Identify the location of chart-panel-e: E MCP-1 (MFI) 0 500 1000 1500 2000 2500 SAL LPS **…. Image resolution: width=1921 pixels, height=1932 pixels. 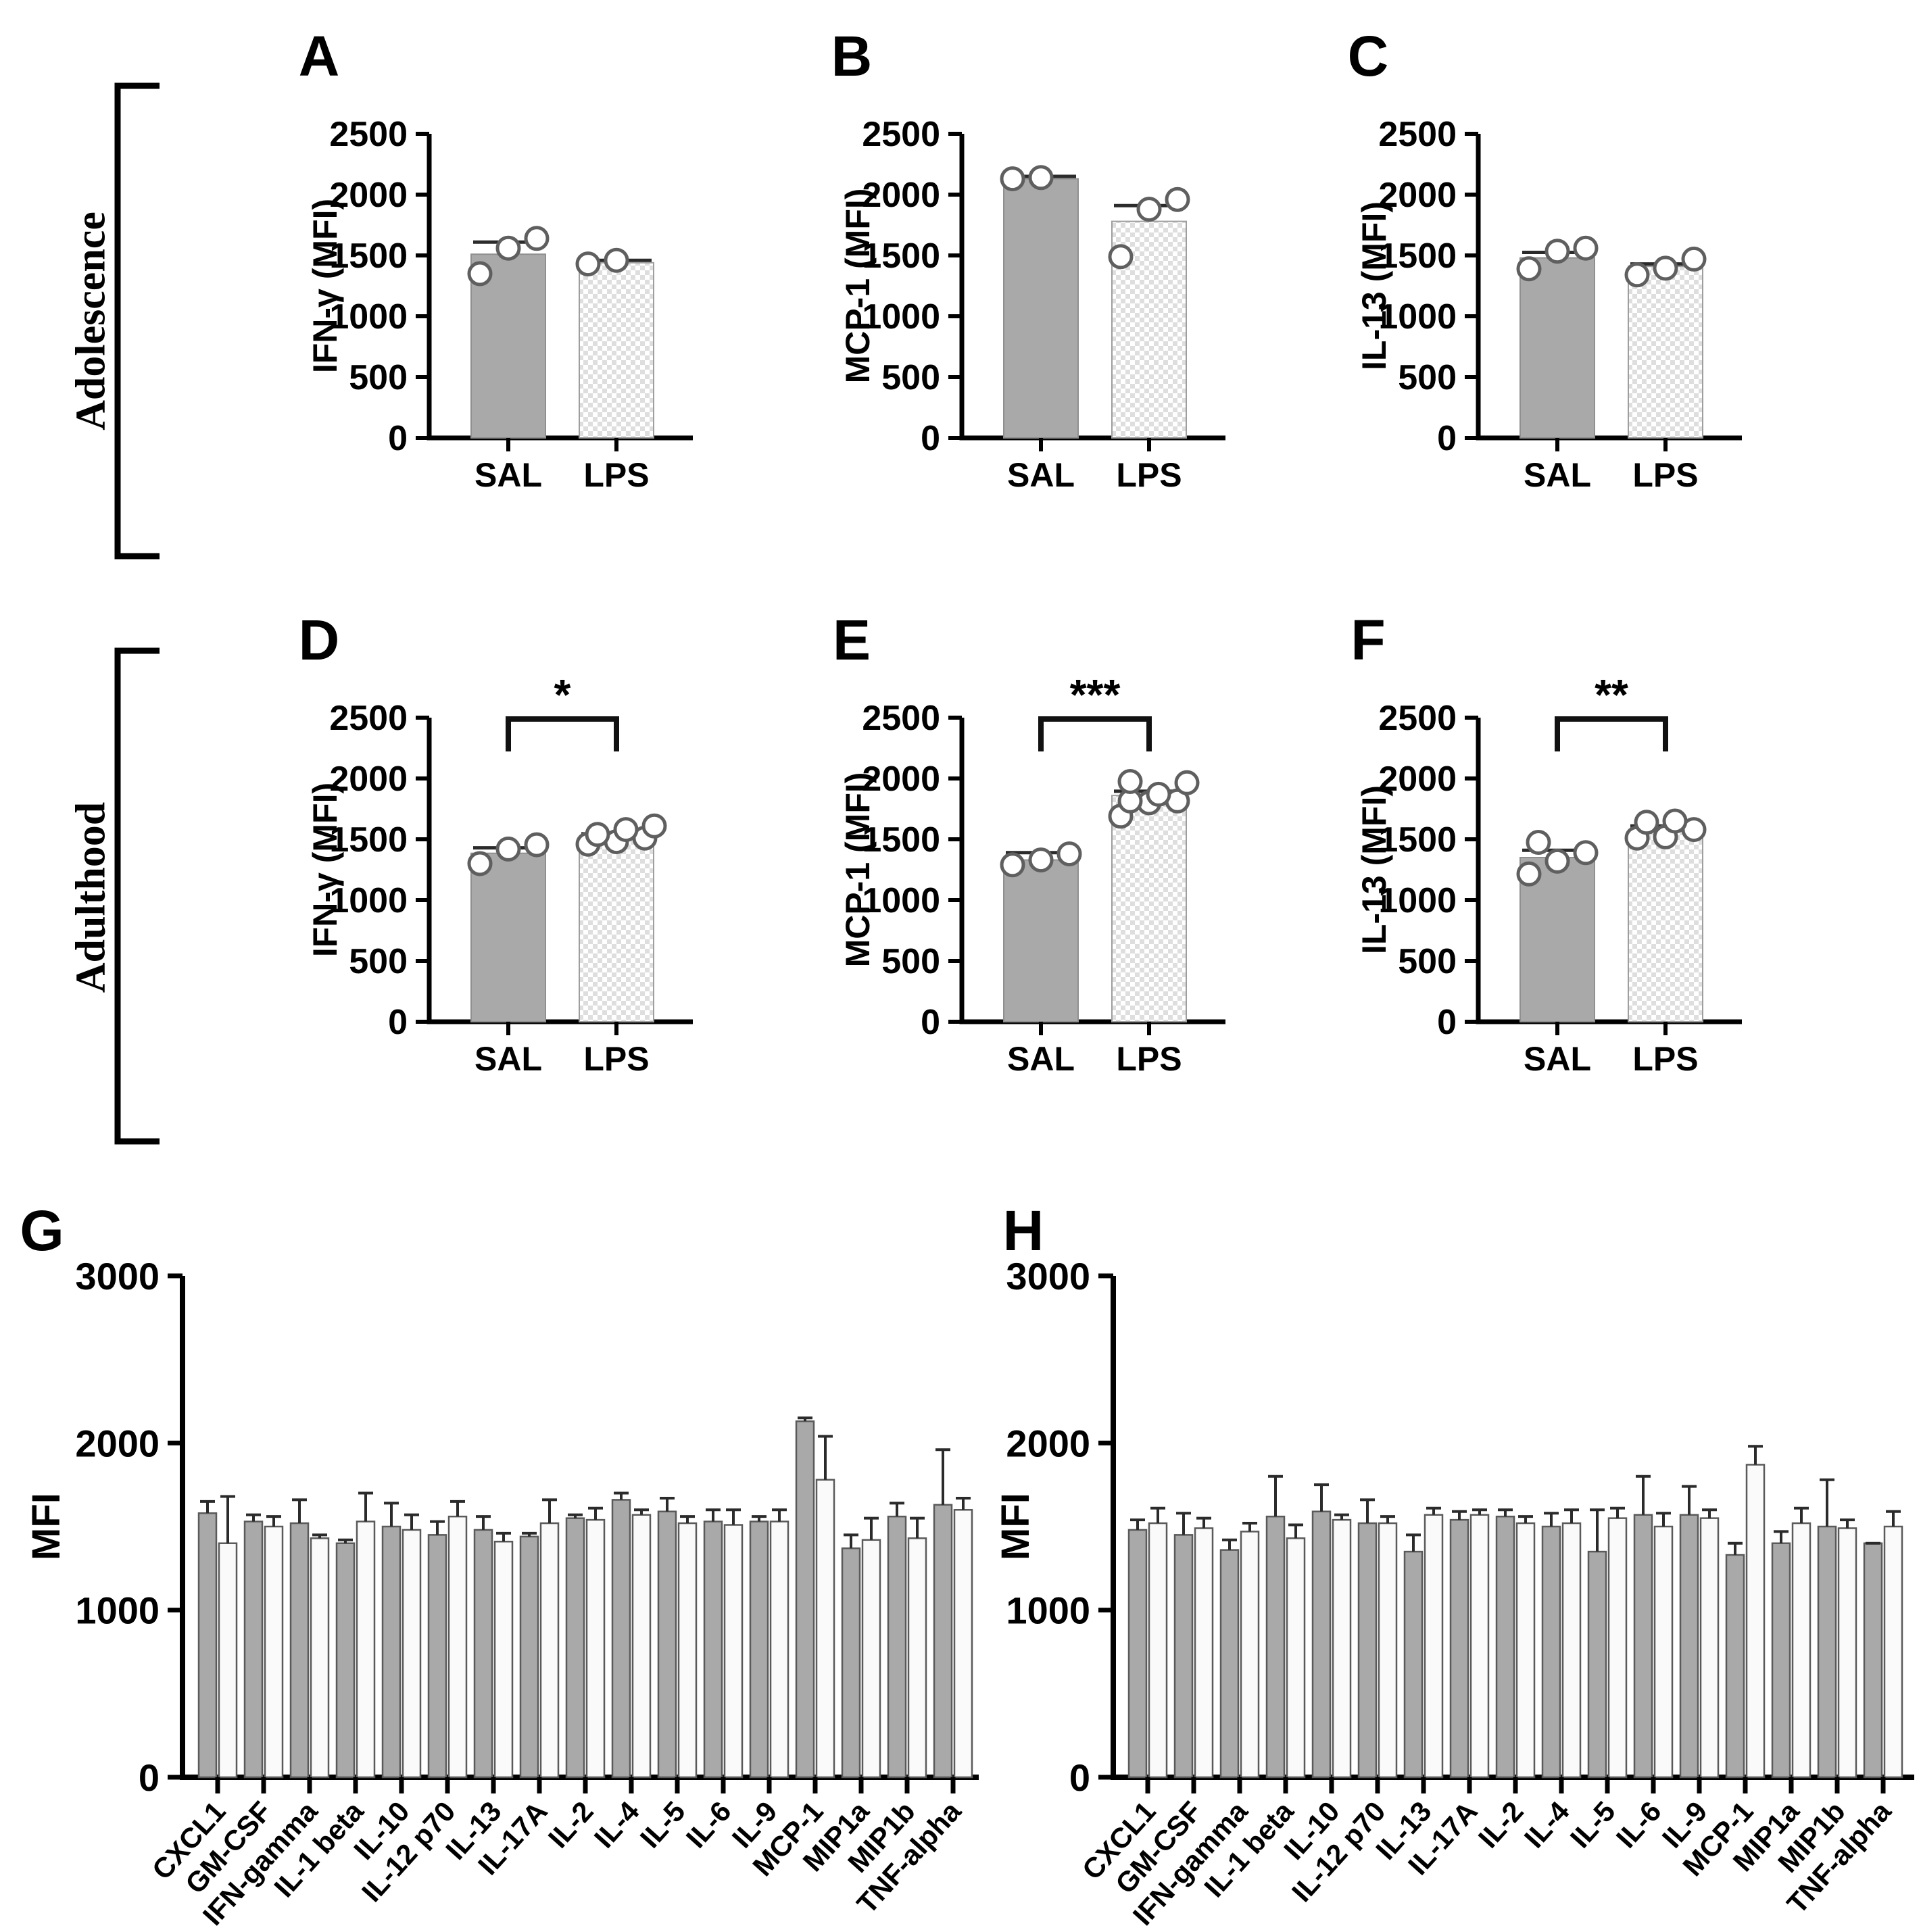
(1053, 861).